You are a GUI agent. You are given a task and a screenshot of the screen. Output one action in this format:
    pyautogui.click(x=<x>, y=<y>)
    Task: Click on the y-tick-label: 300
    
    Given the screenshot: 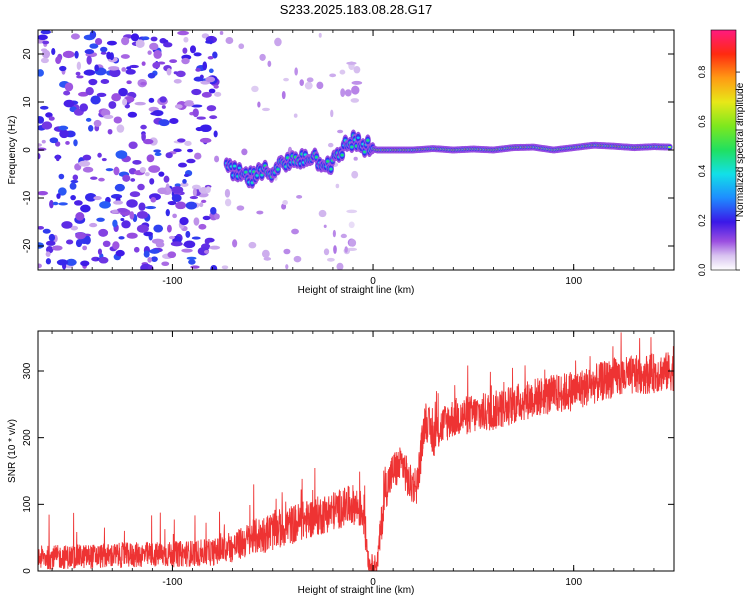 What is the action you would take?
    pyautogui.click(x=27, y=370)
    